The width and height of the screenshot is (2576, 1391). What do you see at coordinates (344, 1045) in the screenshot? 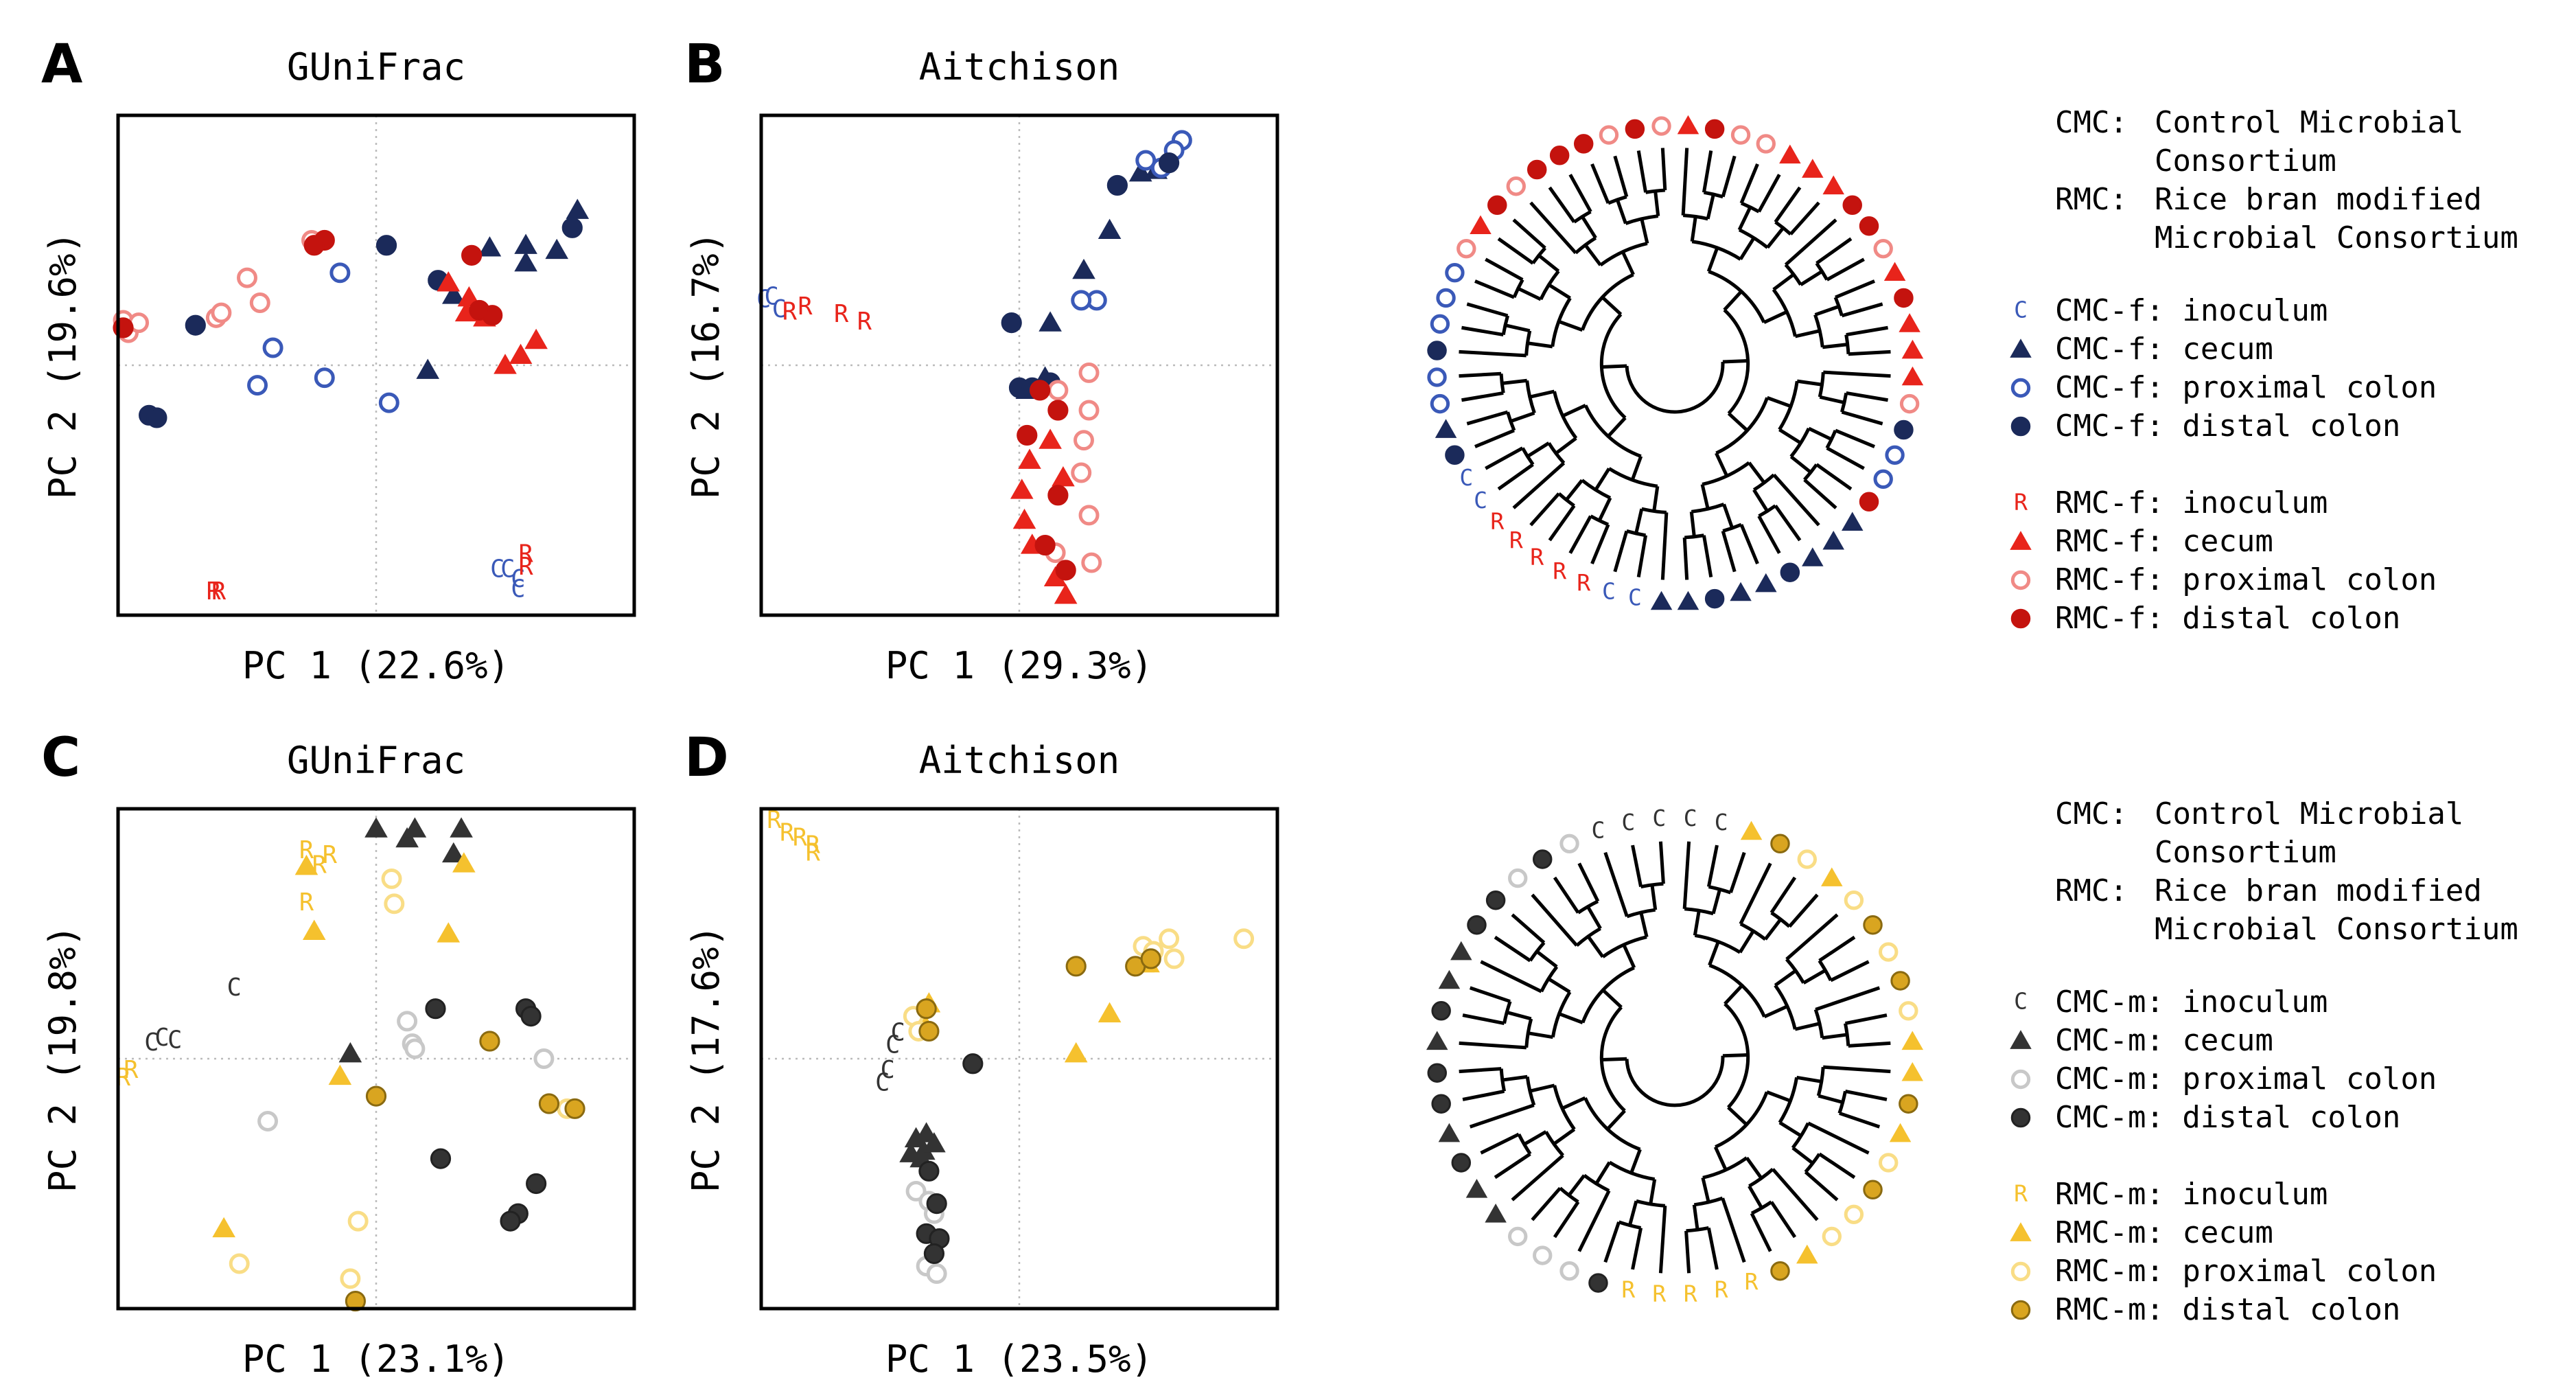
I see `series-rmc-m-cecum` at bounding box center [344, 1045].